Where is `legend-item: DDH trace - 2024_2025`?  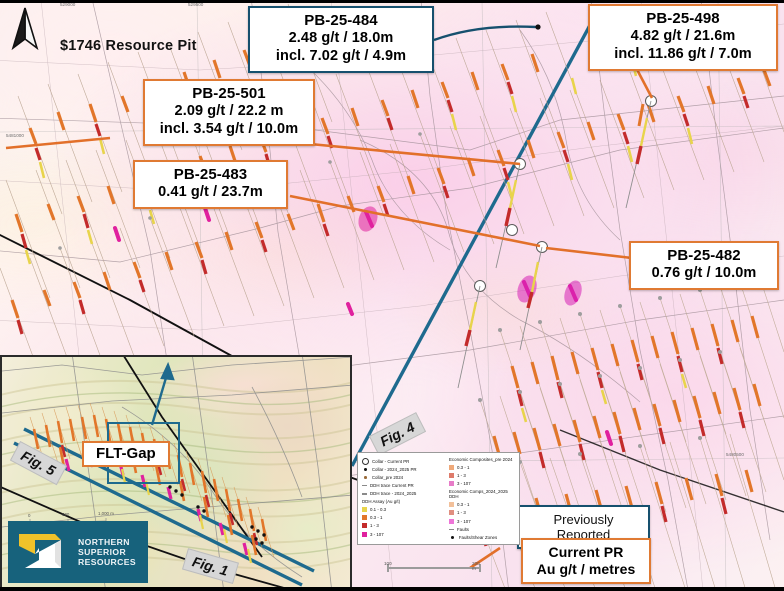
legend-item: DDH trace - 2024_2025 is located at coordinates (404, 494).